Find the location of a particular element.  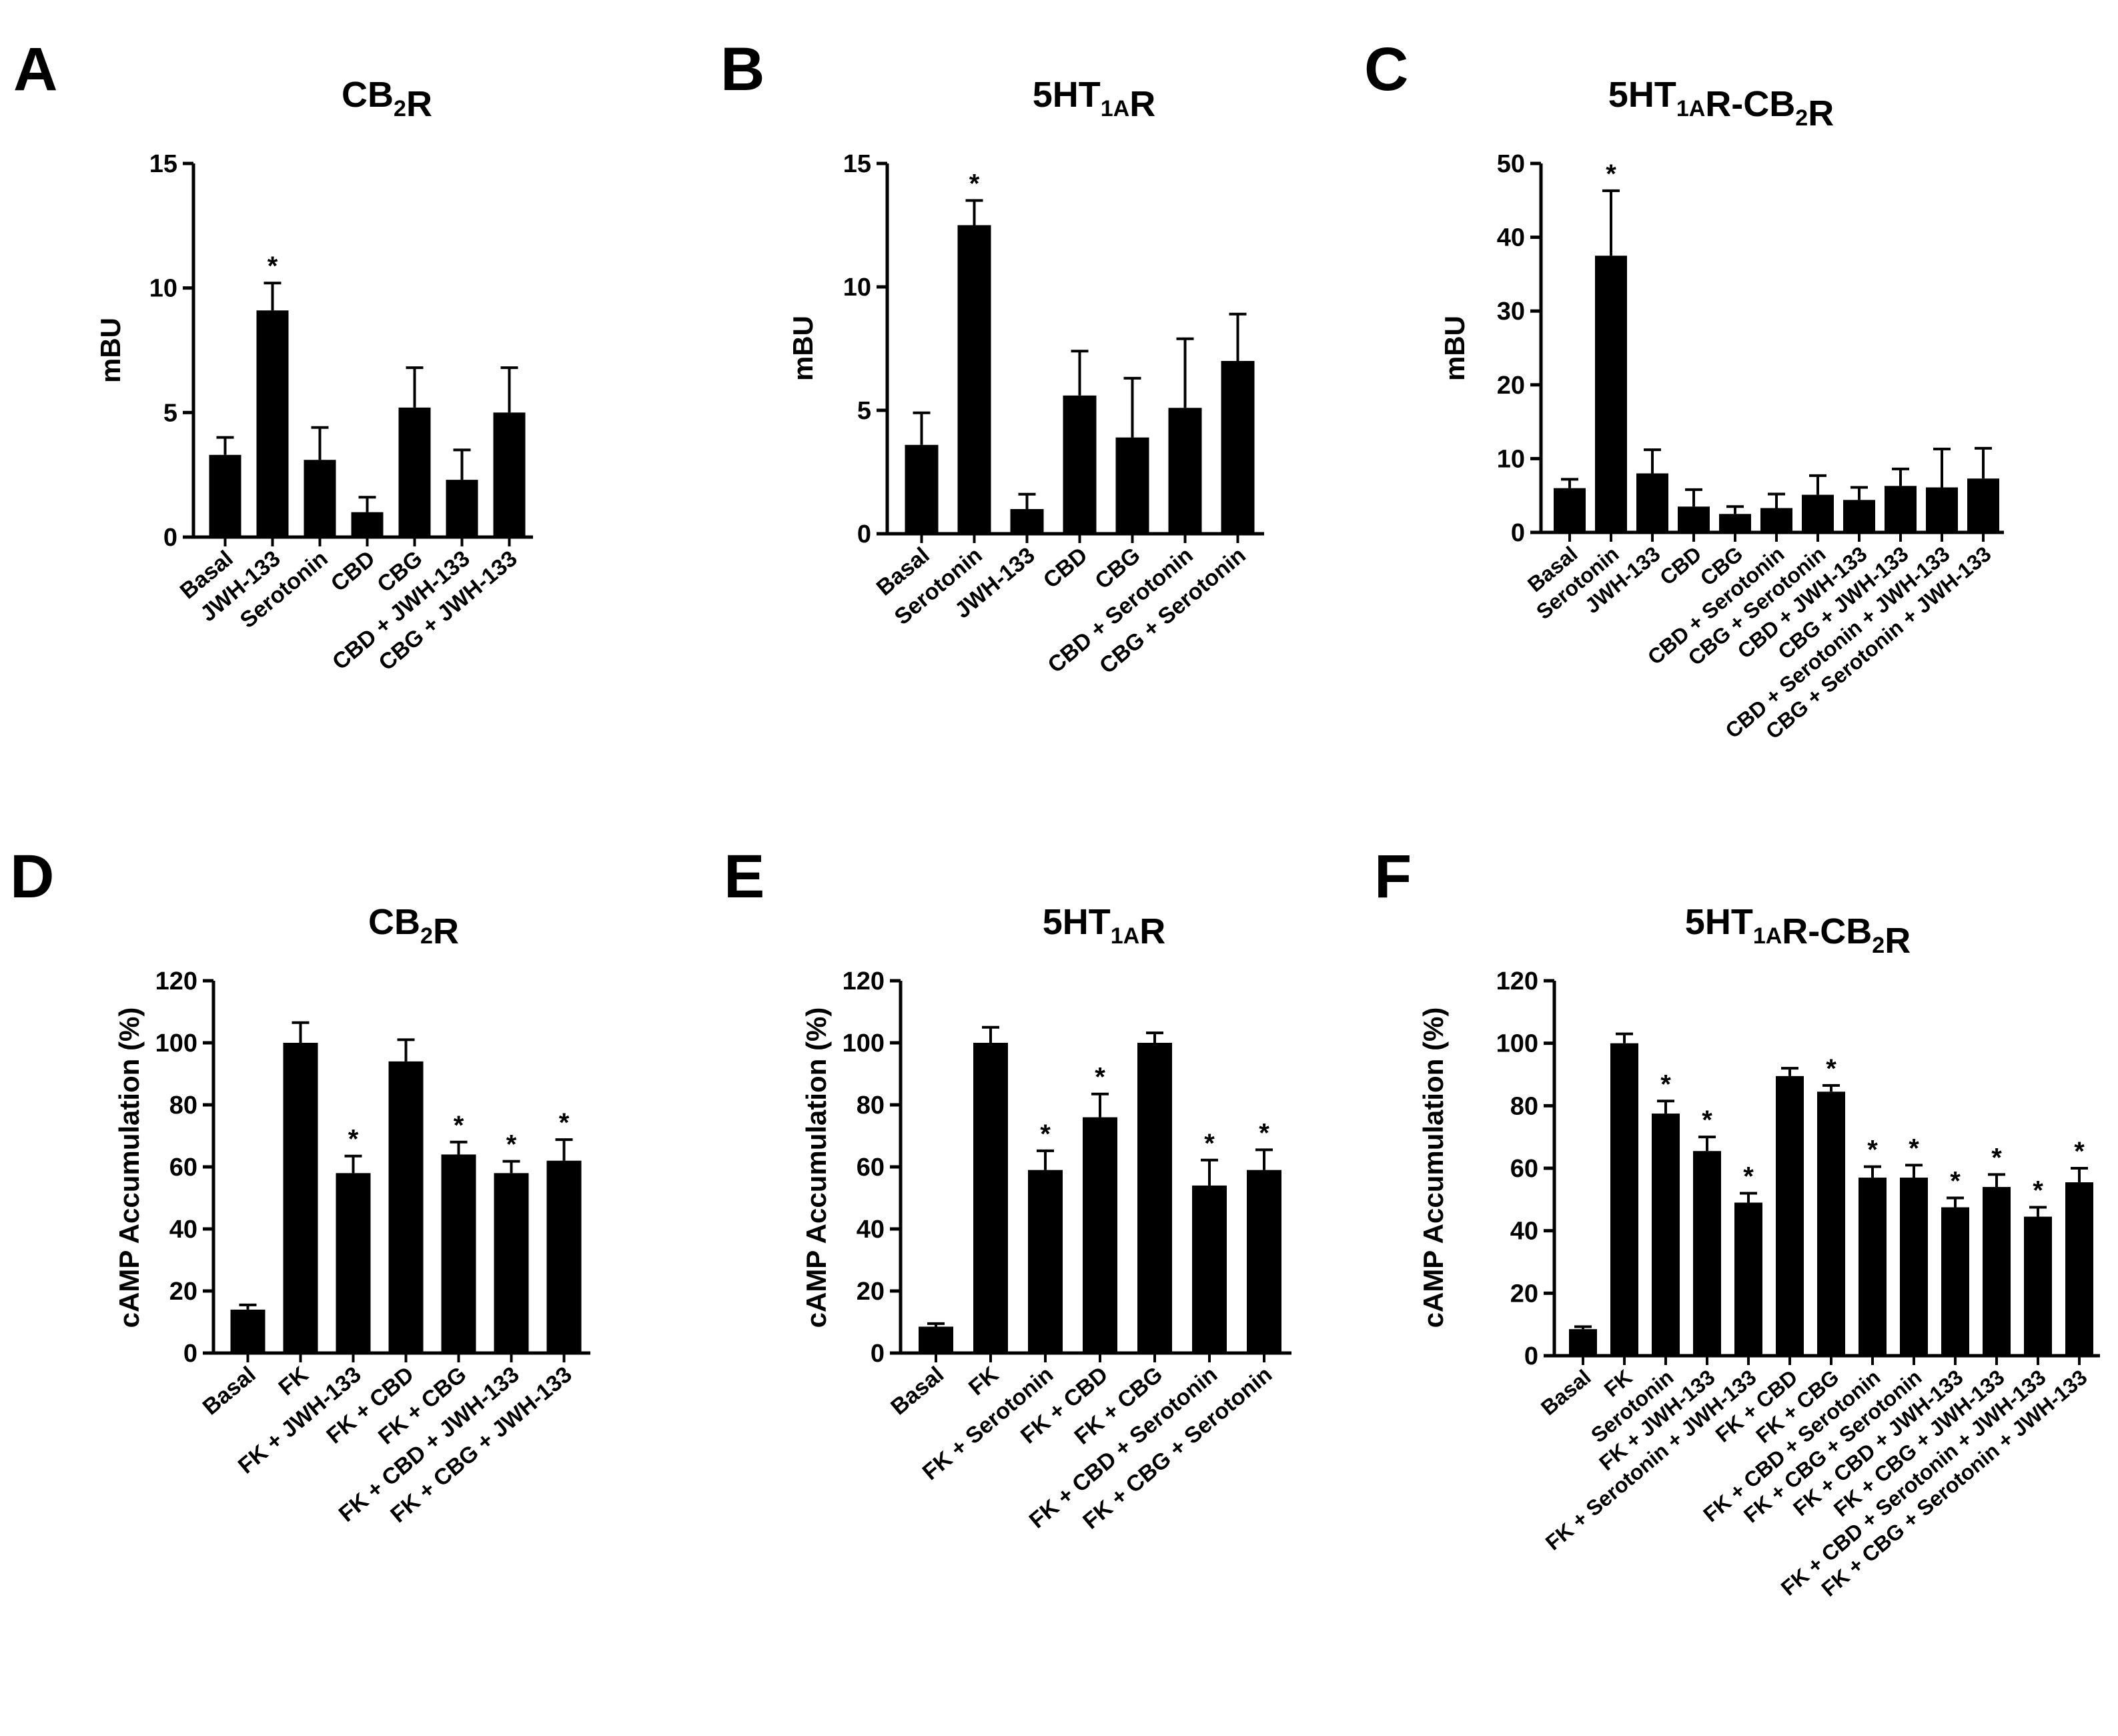

chart-title: CB2R is located at coordinates (387, 99).